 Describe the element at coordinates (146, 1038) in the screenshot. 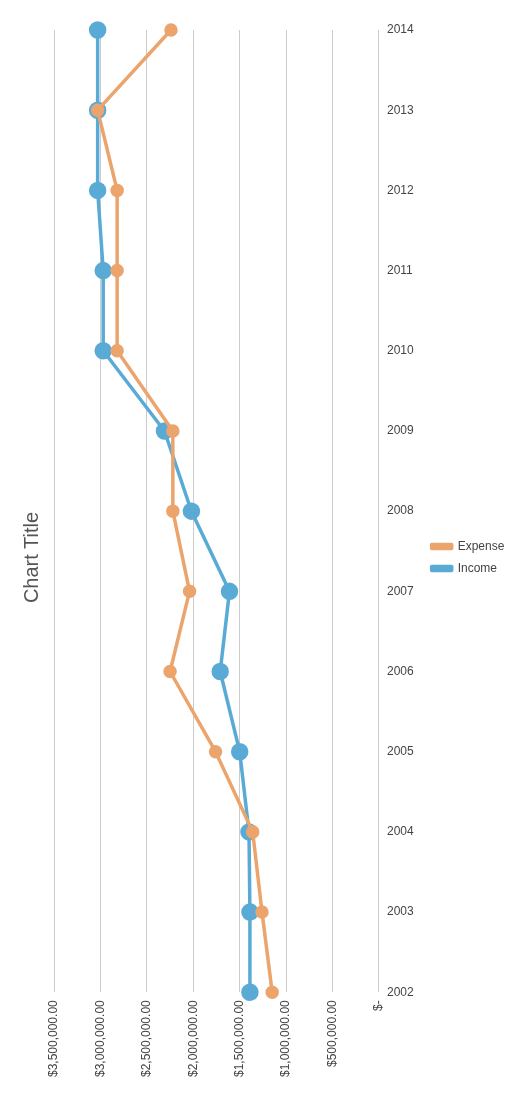

I see `x-tick-label: $2,500,000.00` at that location.